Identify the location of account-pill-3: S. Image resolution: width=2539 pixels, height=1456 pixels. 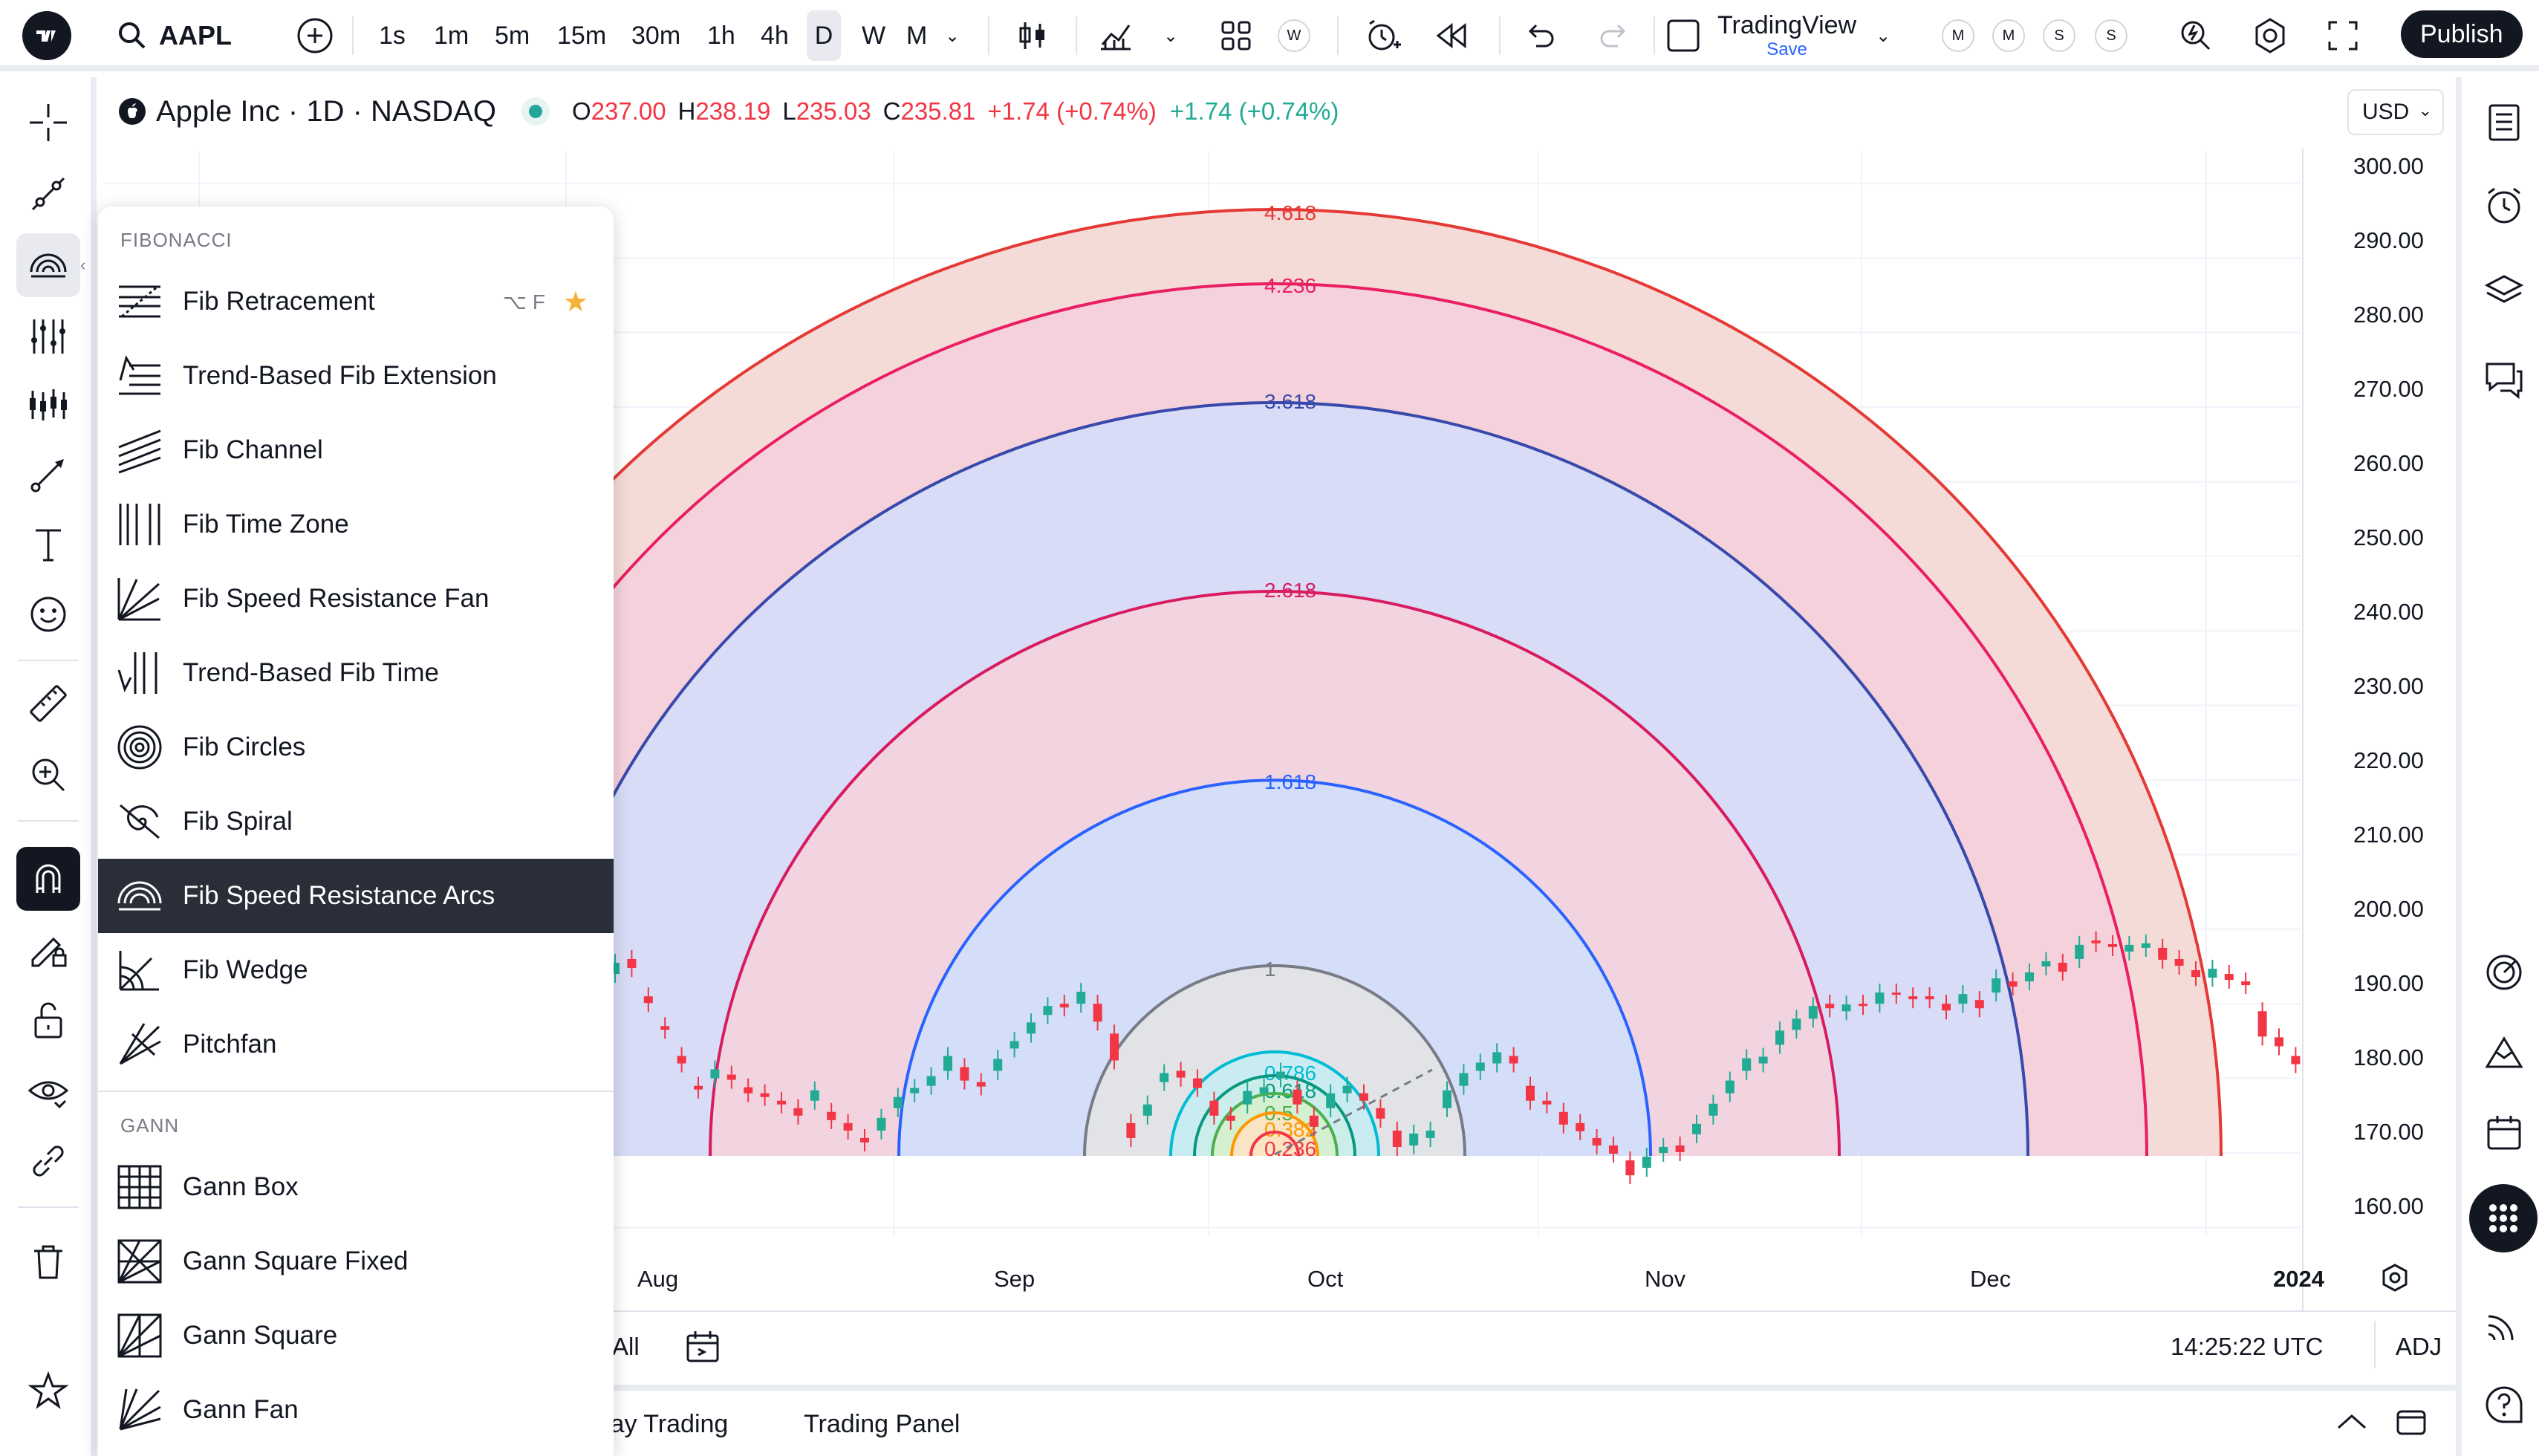
(2059, 35).